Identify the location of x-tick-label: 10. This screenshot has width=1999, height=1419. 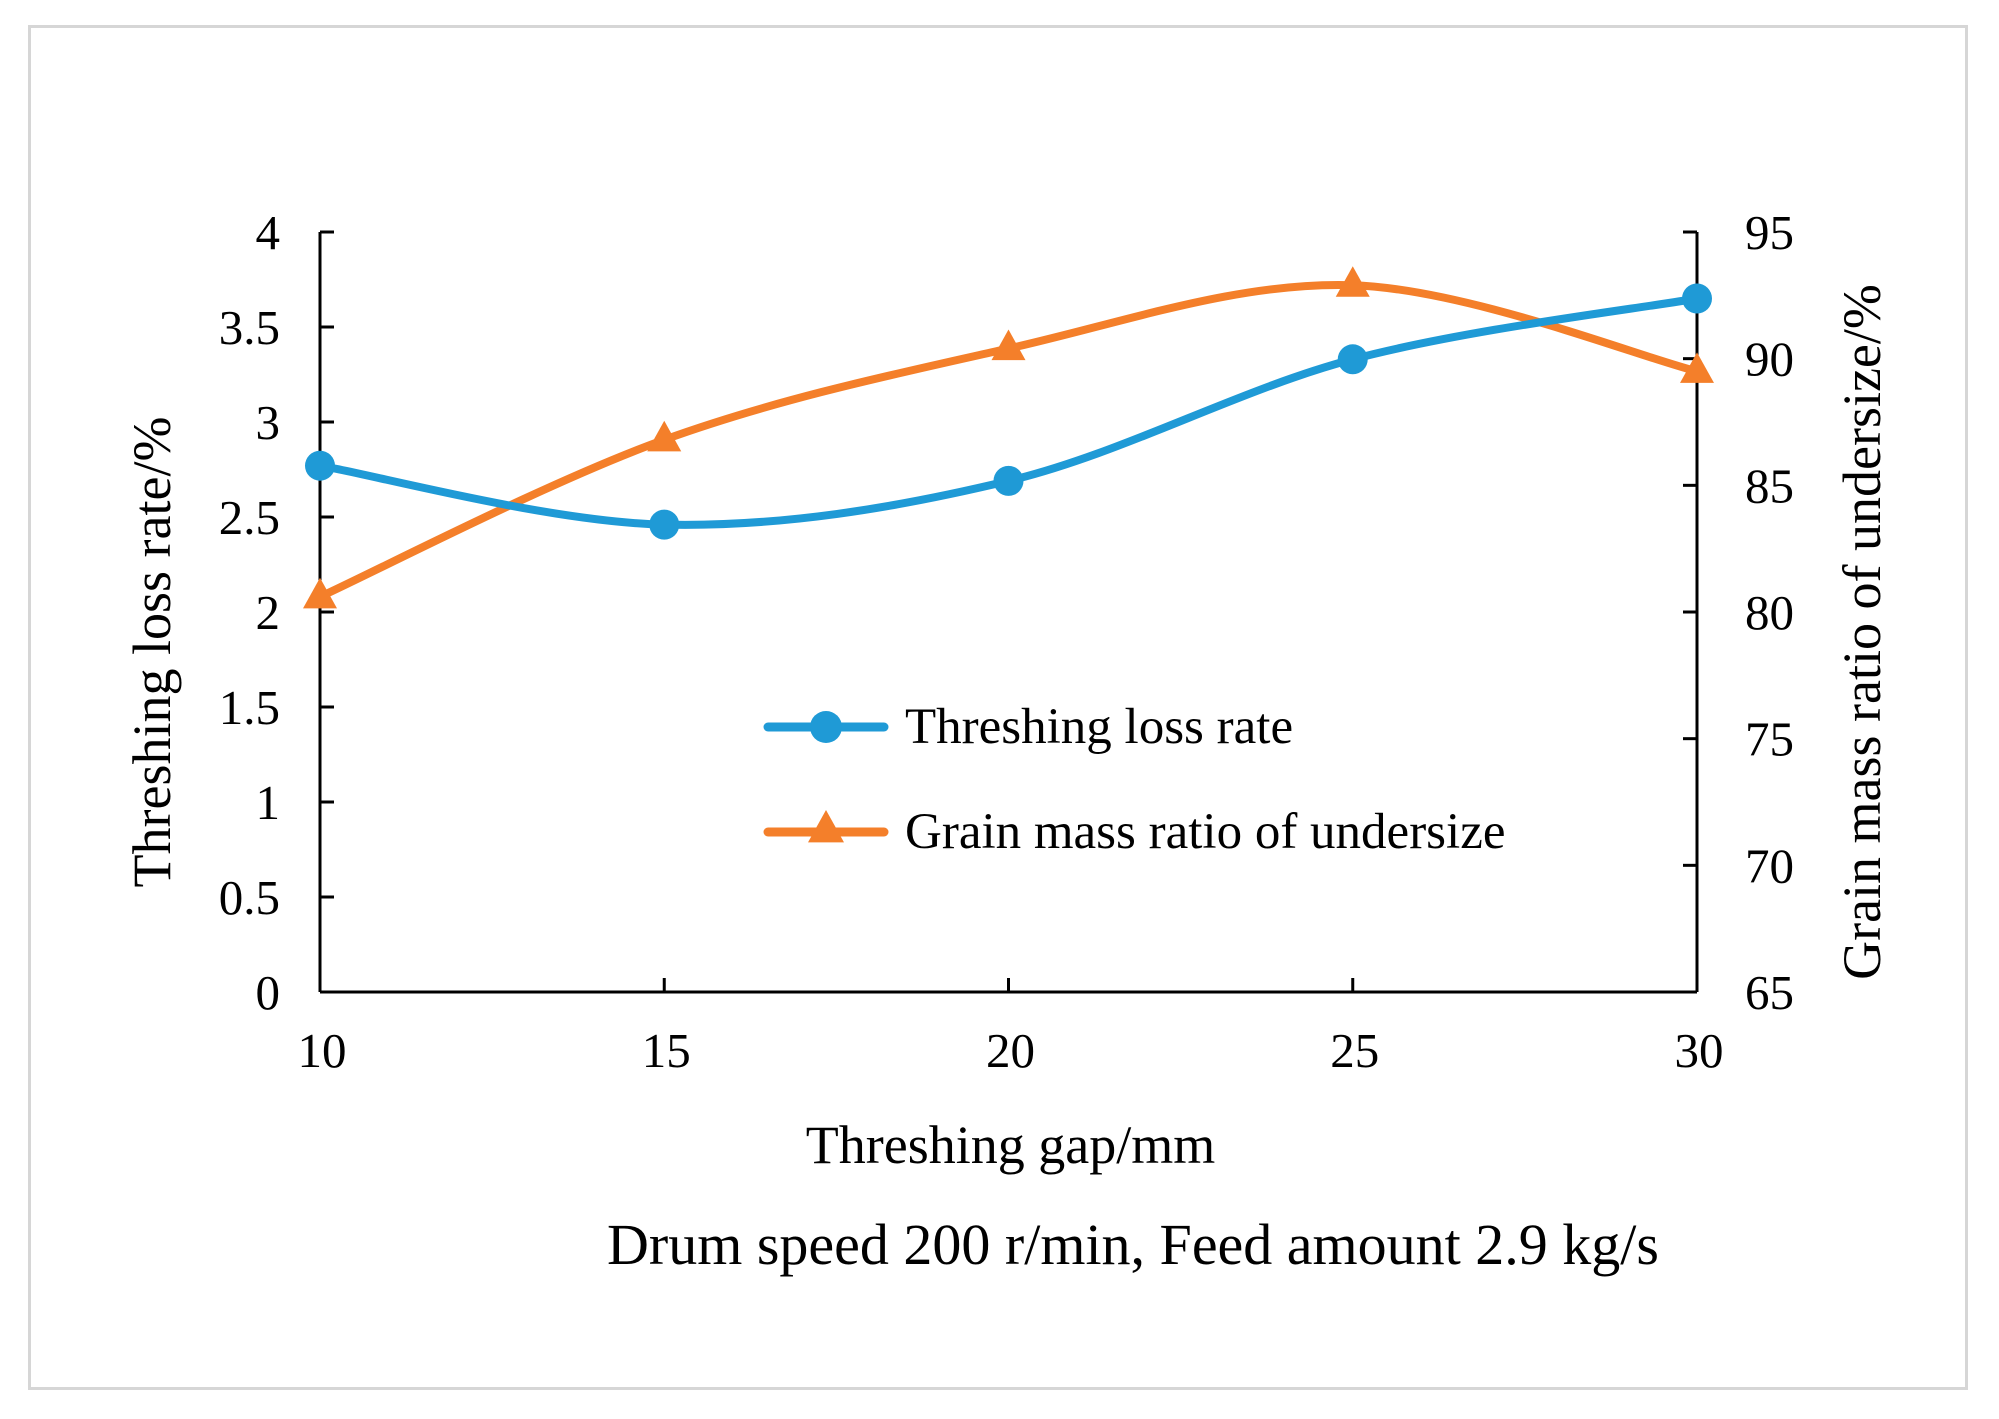
(322, 1050).